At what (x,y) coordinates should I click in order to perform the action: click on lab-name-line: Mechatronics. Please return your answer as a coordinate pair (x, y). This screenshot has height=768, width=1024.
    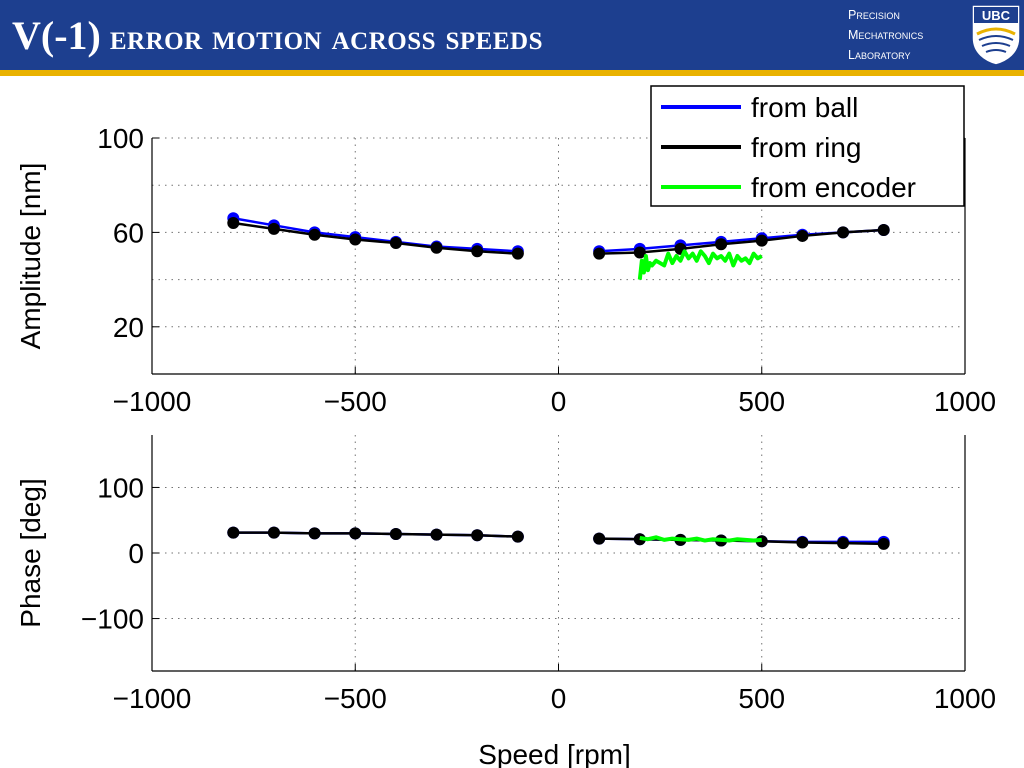
    Looking at the image, I should click on (886, 35).